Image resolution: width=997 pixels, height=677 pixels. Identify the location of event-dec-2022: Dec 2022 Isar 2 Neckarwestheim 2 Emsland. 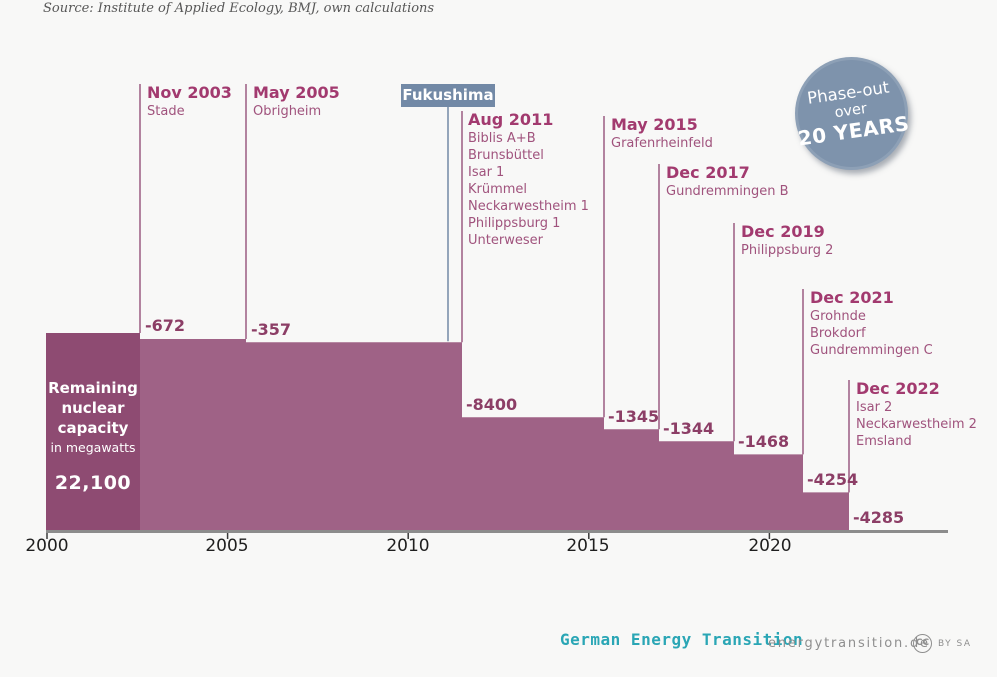
(916, 415).